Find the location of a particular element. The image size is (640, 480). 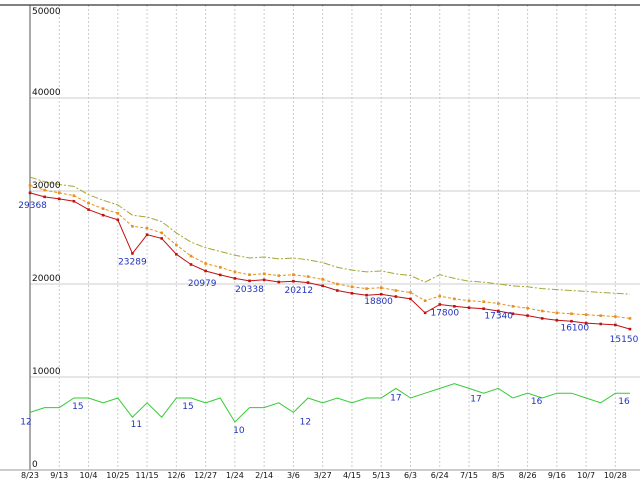

y-tick-label: 50000 is located at coordinates (46, 12).